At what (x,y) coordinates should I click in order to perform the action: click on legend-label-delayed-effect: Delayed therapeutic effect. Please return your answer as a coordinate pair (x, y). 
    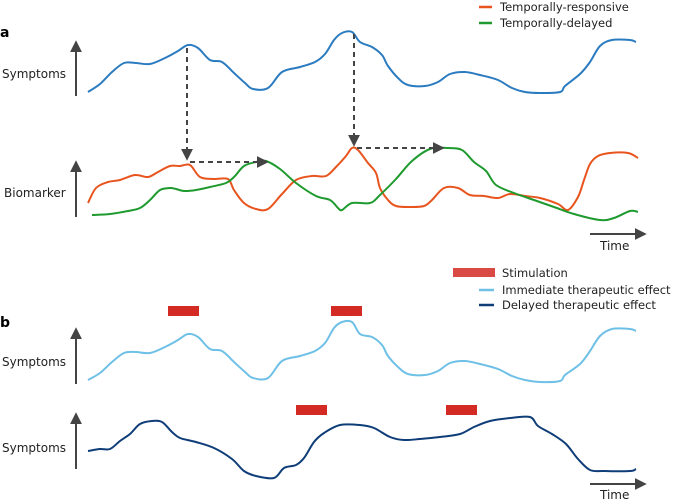
    Looking at the image, I should click on (579, 305).